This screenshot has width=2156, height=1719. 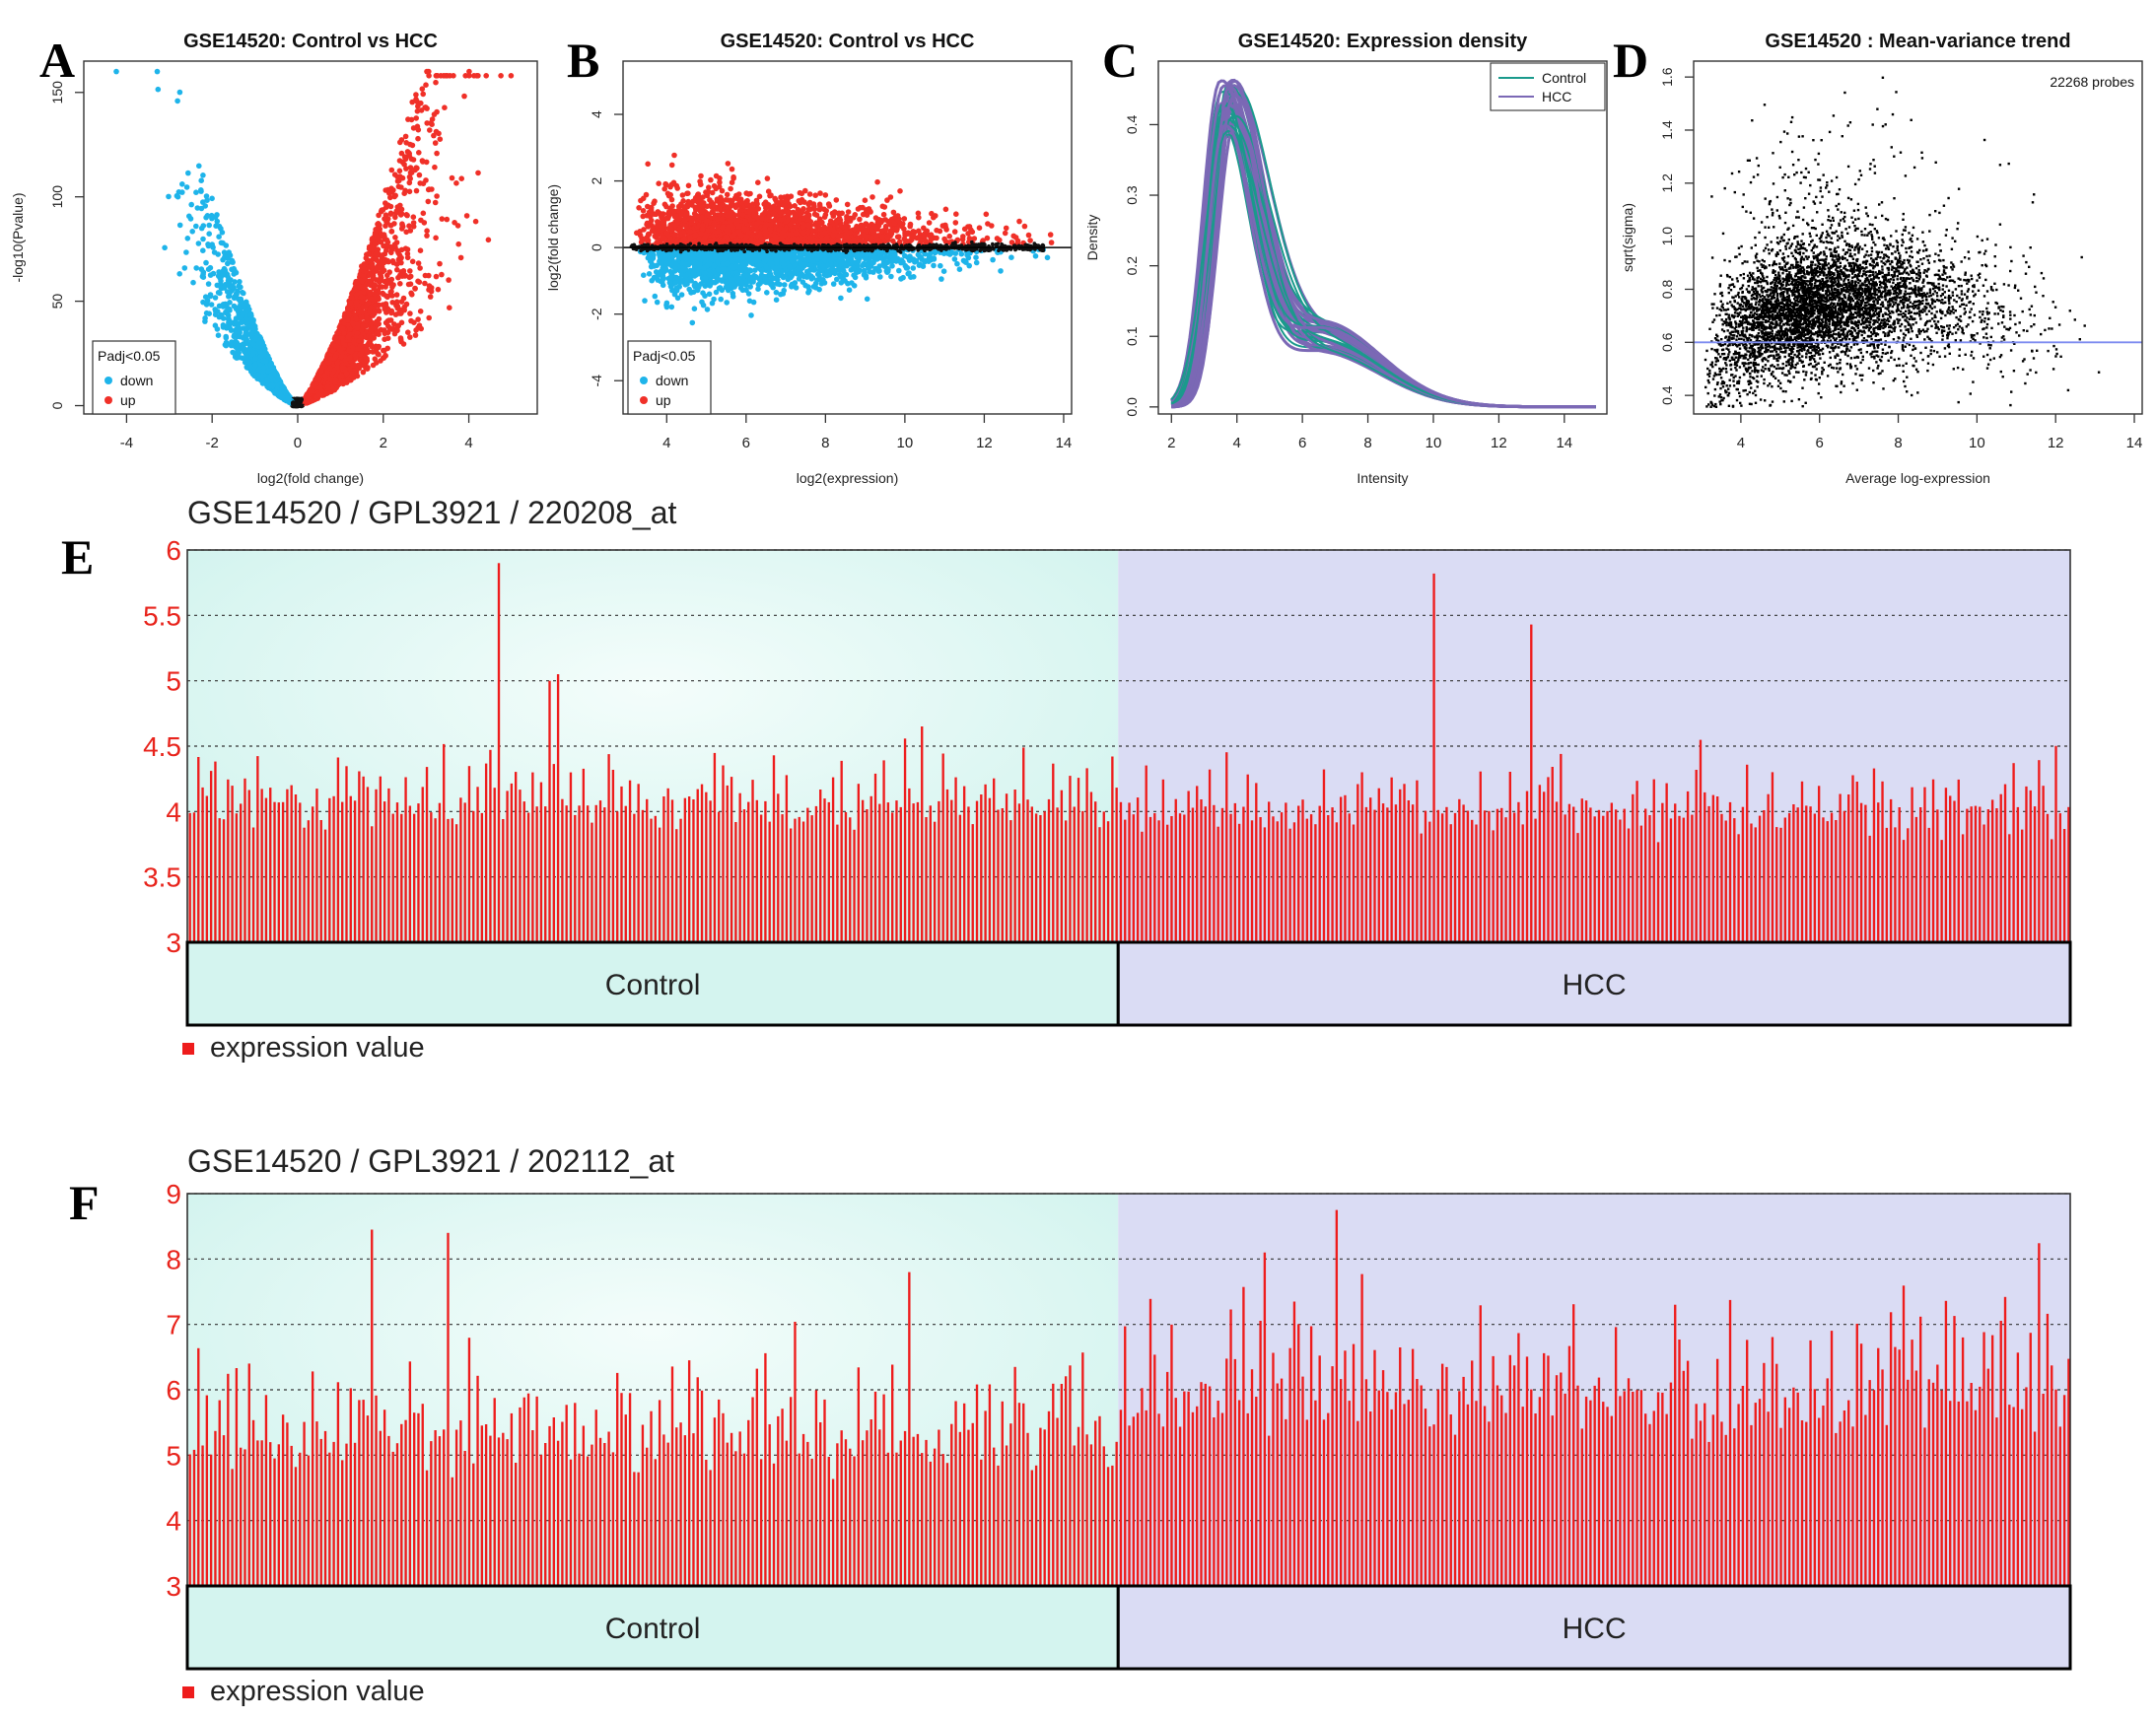 I want to click on panel-letter-a: A, so click(x=57, y=61).